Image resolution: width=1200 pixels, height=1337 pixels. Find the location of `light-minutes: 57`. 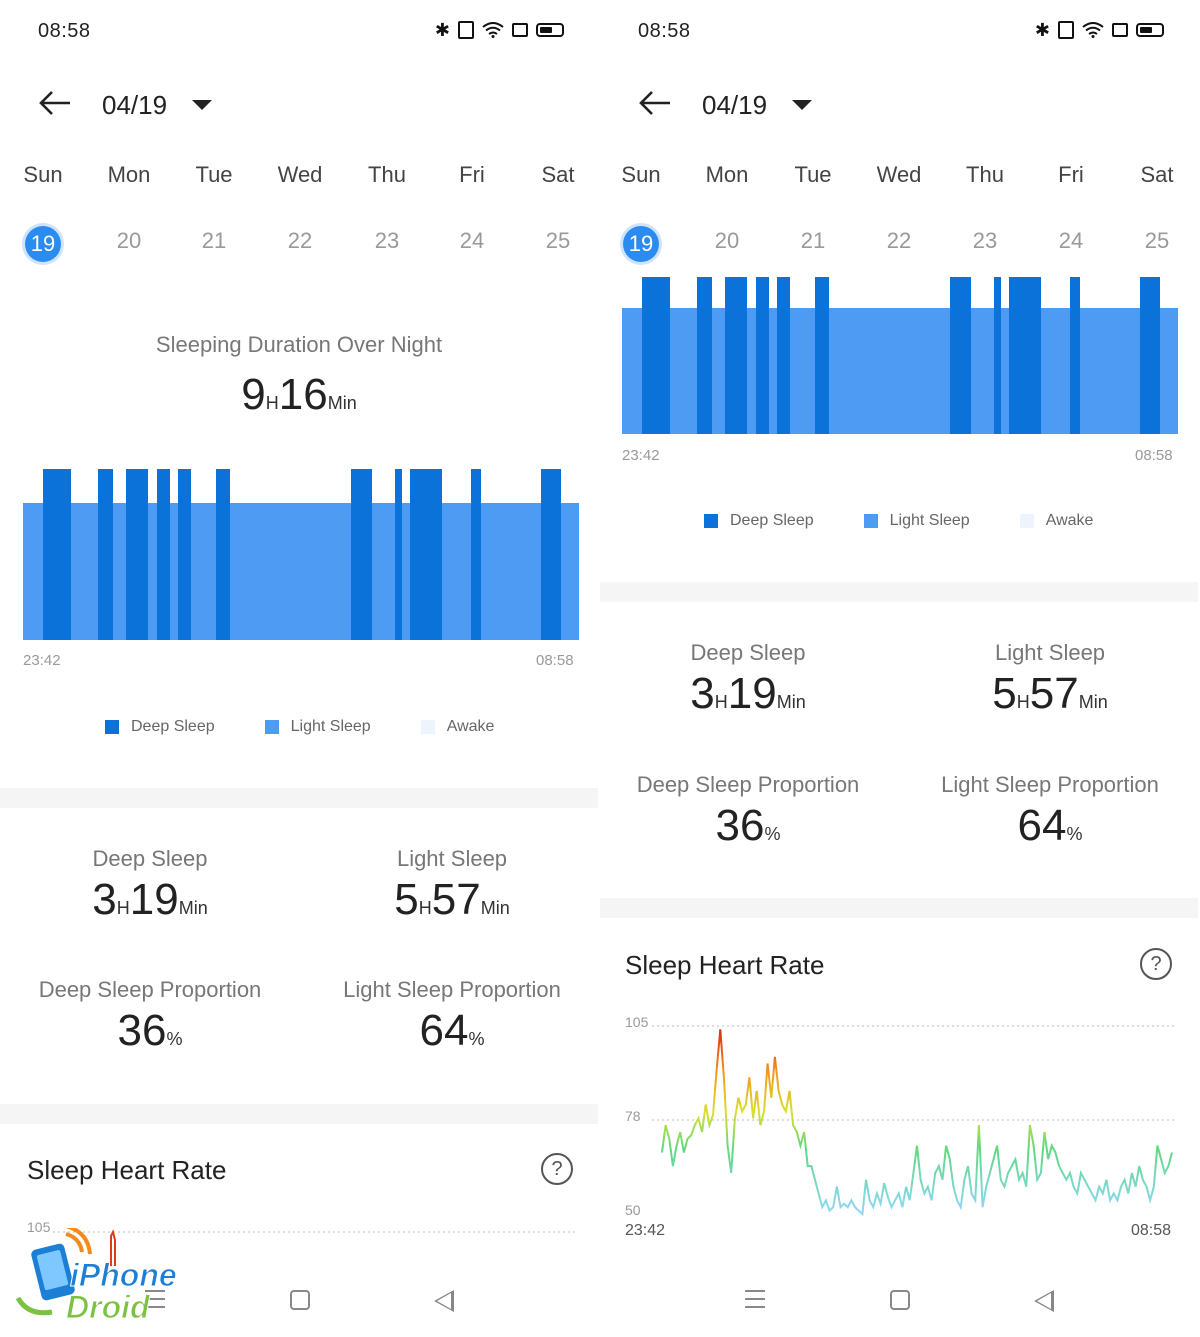

light-minutes: 57 is located at coordinates (456, 899).